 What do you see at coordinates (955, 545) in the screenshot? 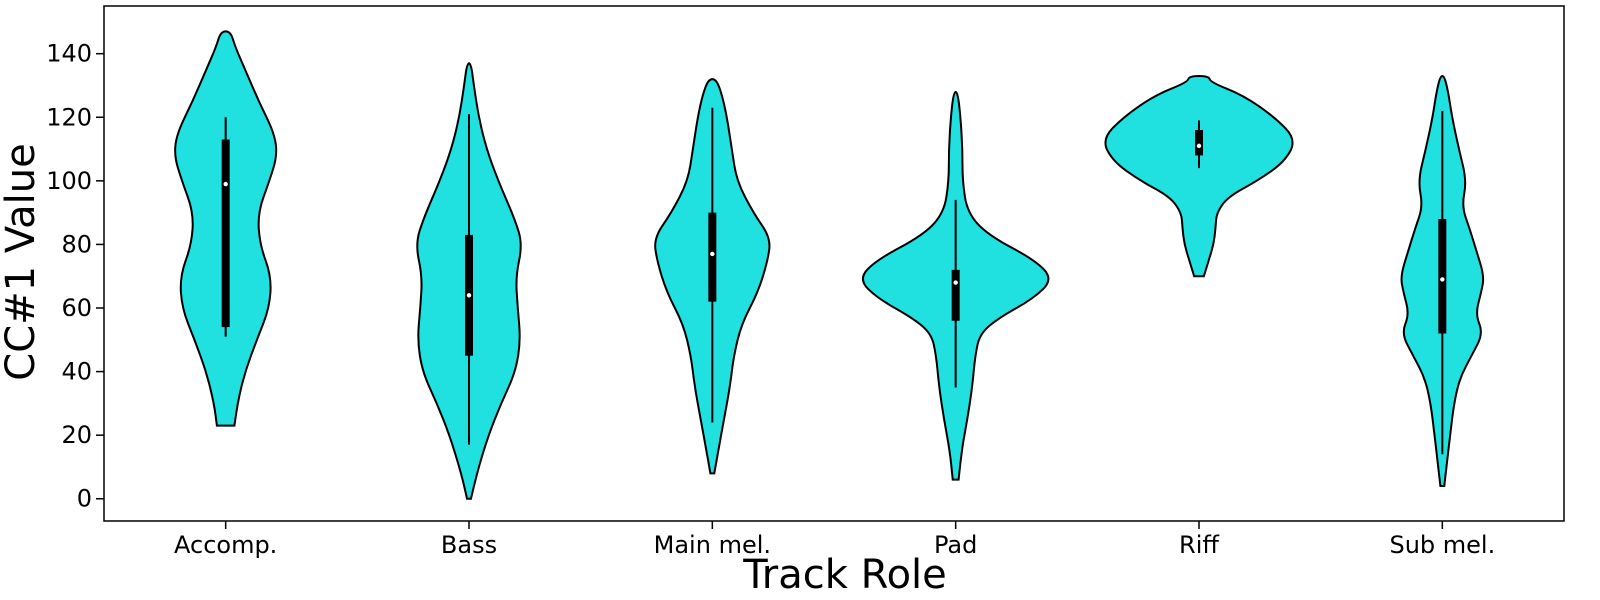
I see `x-tick-label: Pad` at bounding box center [955, 545].